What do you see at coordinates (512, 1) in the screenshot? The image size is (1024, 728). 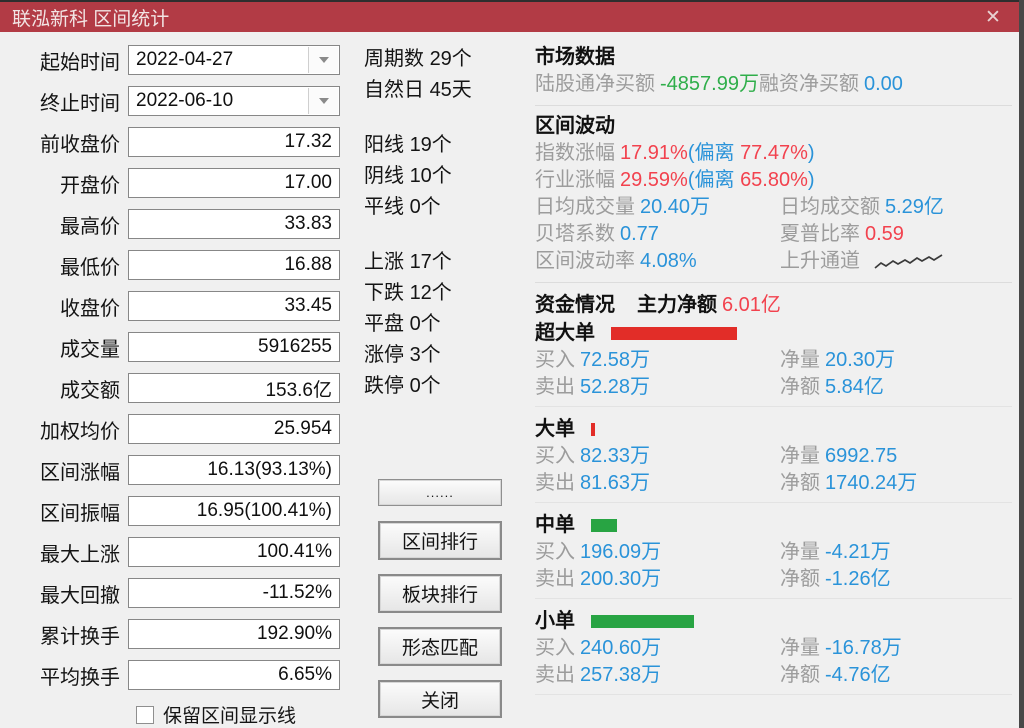 I see `window-frame-top` at bounding box center [512, 1].